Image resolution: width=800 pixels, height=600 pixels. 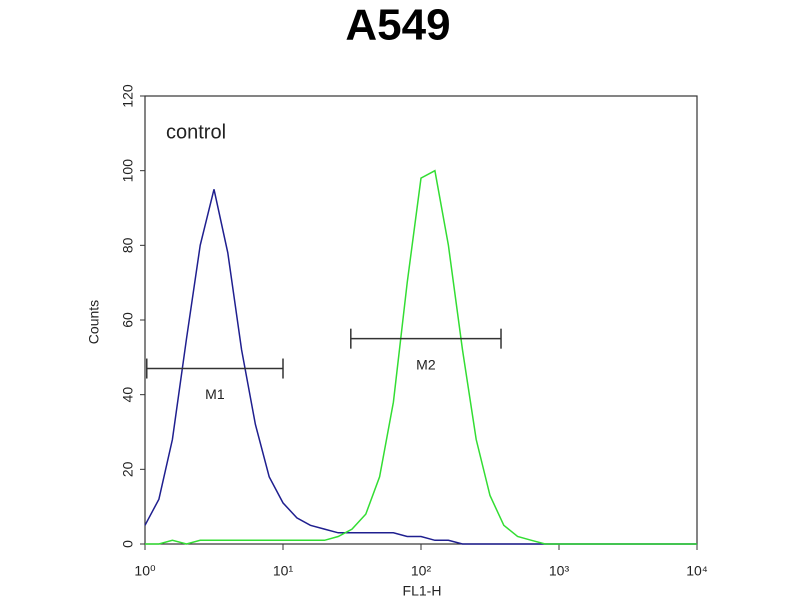 I want to click on y-tick-label: 60, so click(x=128, y=320).